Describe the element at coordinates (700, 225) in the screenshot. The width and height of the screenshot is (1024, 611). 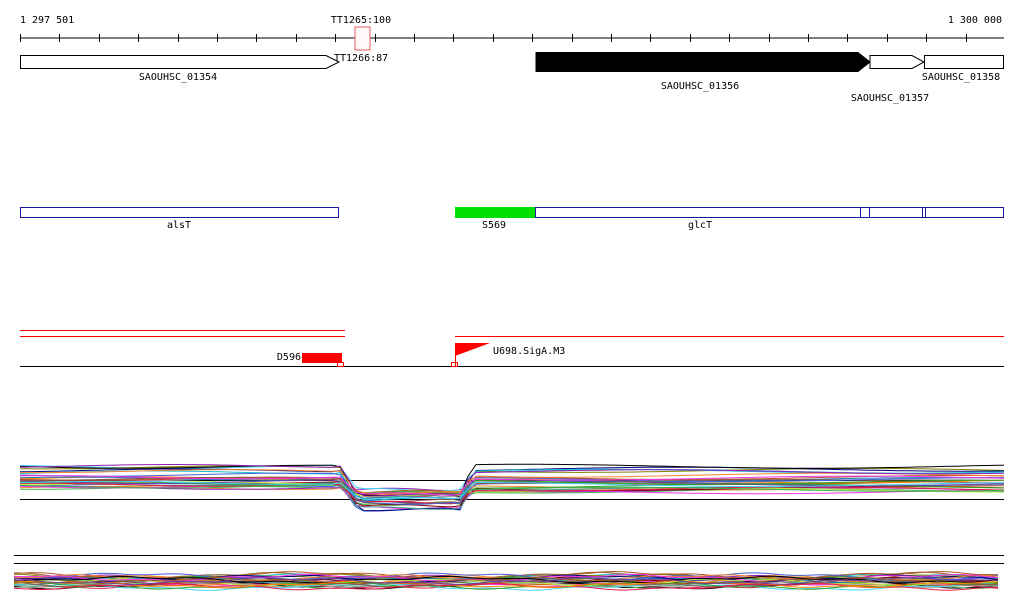
I see `annotation-label: glcT` at that location.